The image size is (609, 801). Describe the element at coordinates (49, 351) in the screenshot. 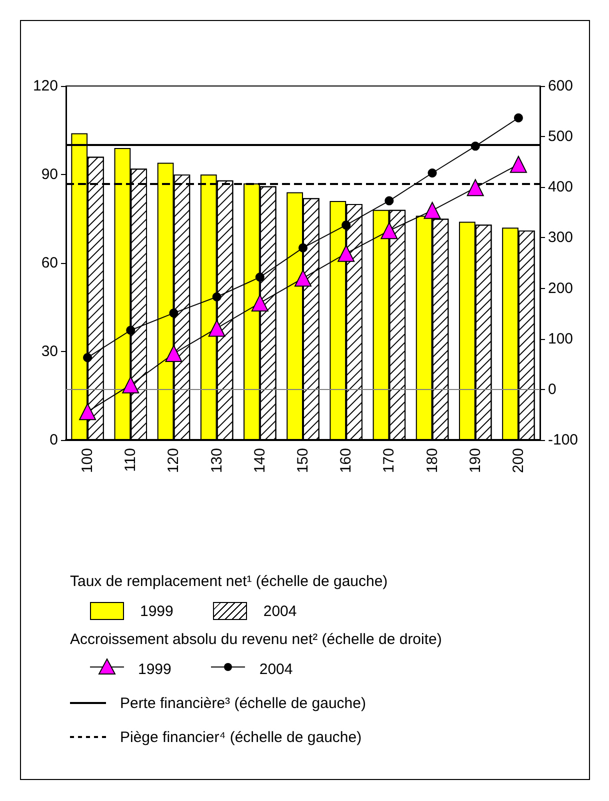

I see `y-tick-label: 30` at that location.